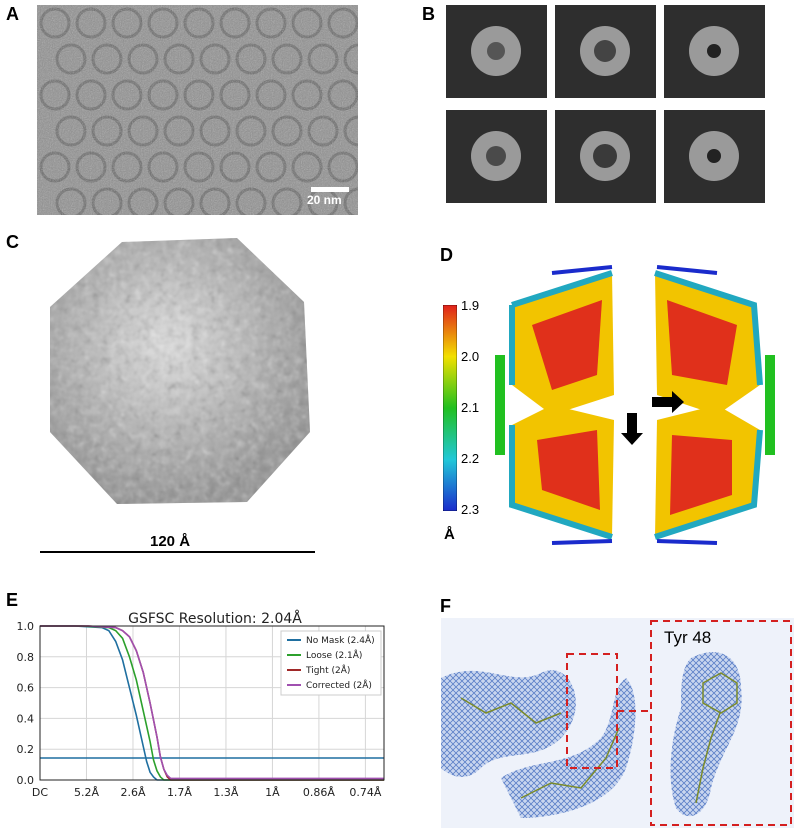 This screenshot has height=837, width=796. What do you see at coordinates (319, 792) in the screenshot?
I see `x-tick-label: 0.86Å` at bounding box center [319, 792].